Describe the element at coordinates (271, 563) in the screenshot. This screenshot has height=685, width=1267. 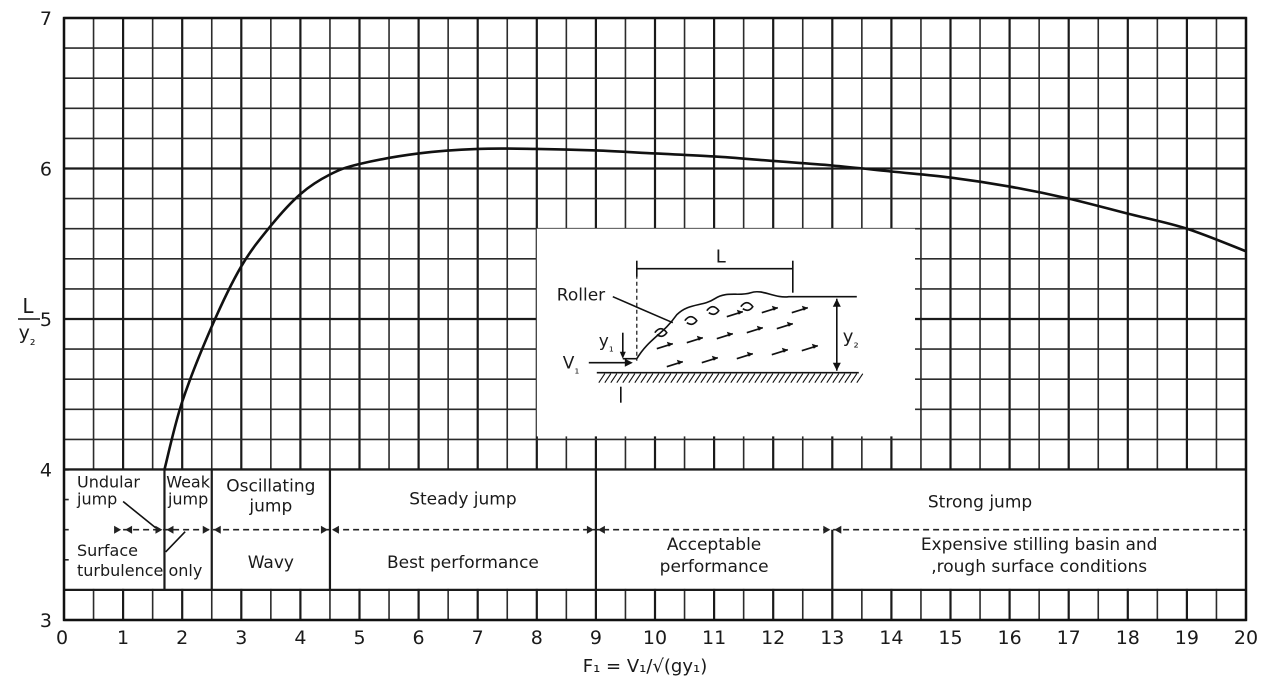
I see `region-note-wavy: Wavy` at that location.